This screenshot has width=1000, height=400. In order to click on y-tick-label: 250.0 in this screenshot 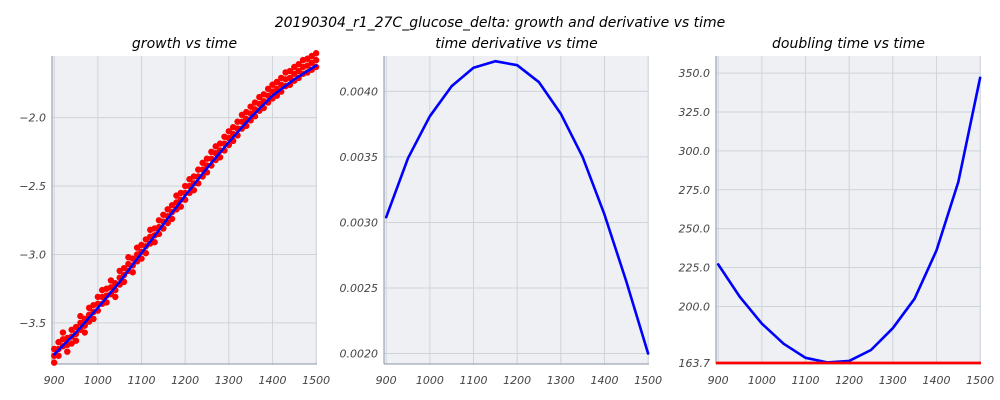, I will do `click(695, 229)`.